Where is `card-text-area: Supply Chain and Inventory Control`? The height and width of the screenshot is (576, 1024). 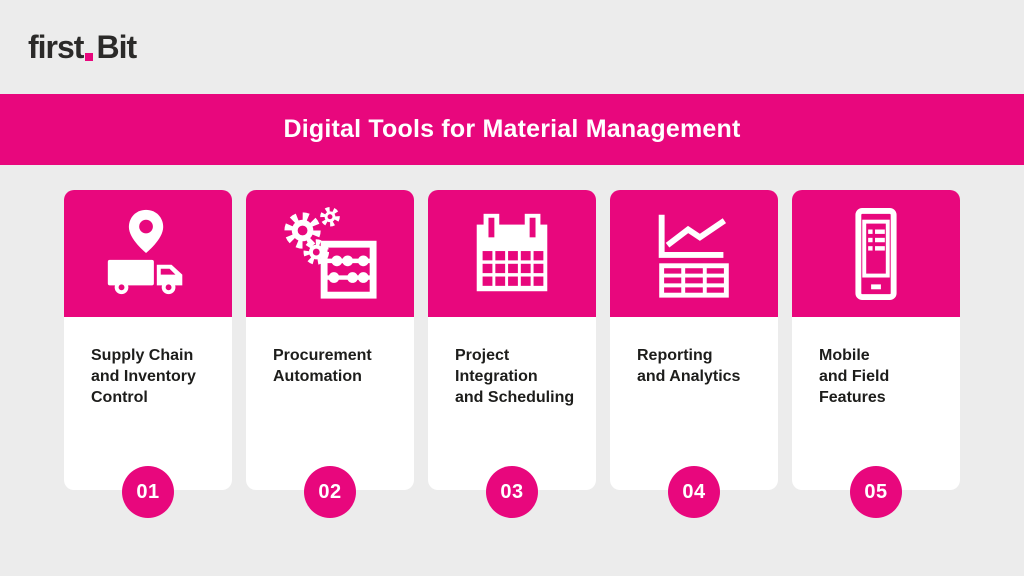
card-text-area: Supply Chain and Inventory Control is located at coordinates (148, 362).